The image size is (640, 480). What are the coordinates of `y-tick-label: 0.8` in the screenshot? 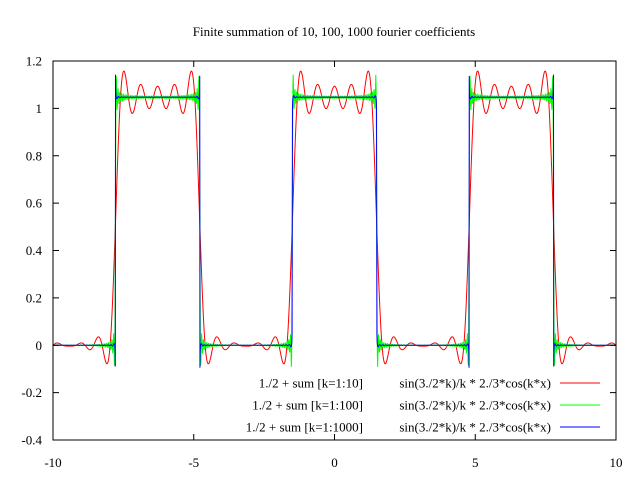 It's located at (34, 155).